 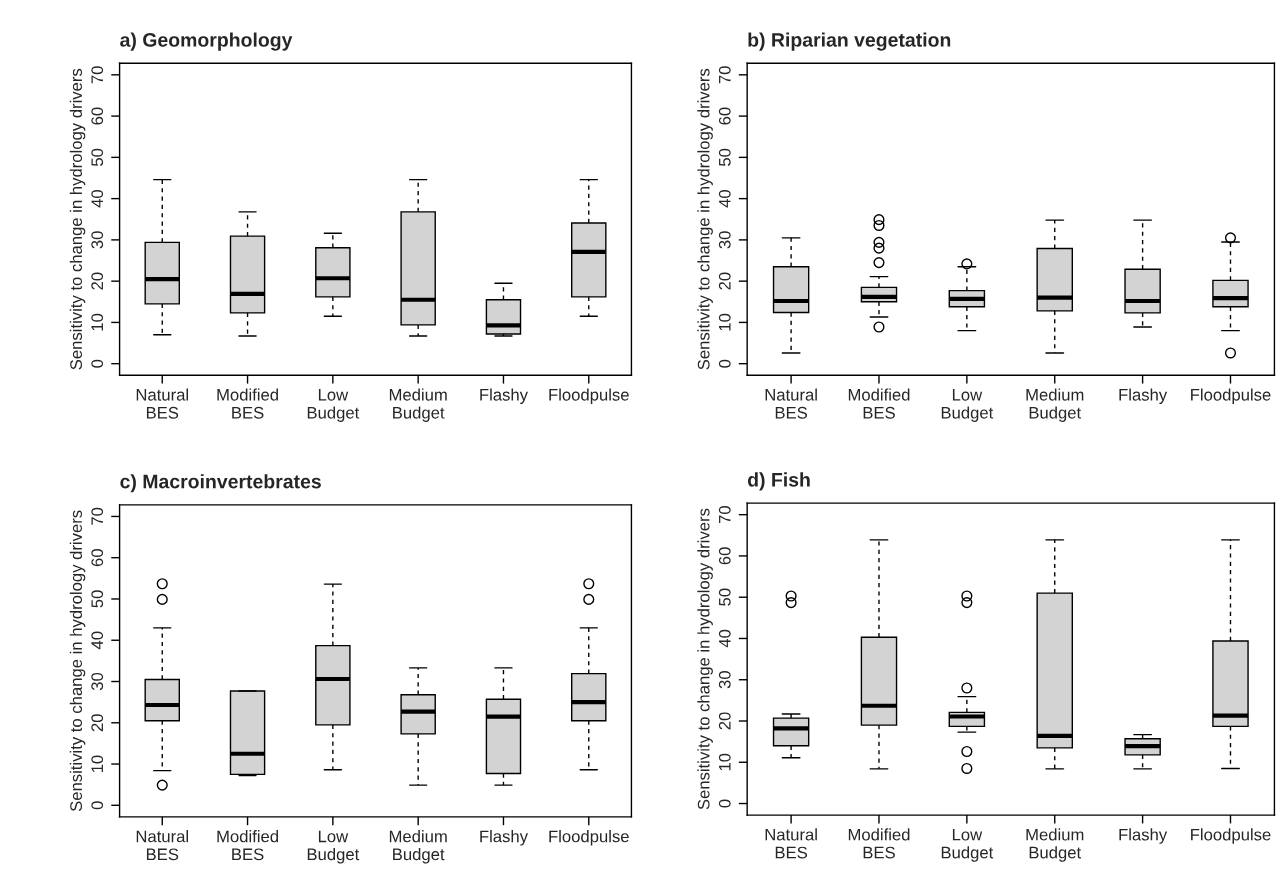 I want to click on chart-title: d) Fish, so click(x=778, y=481).